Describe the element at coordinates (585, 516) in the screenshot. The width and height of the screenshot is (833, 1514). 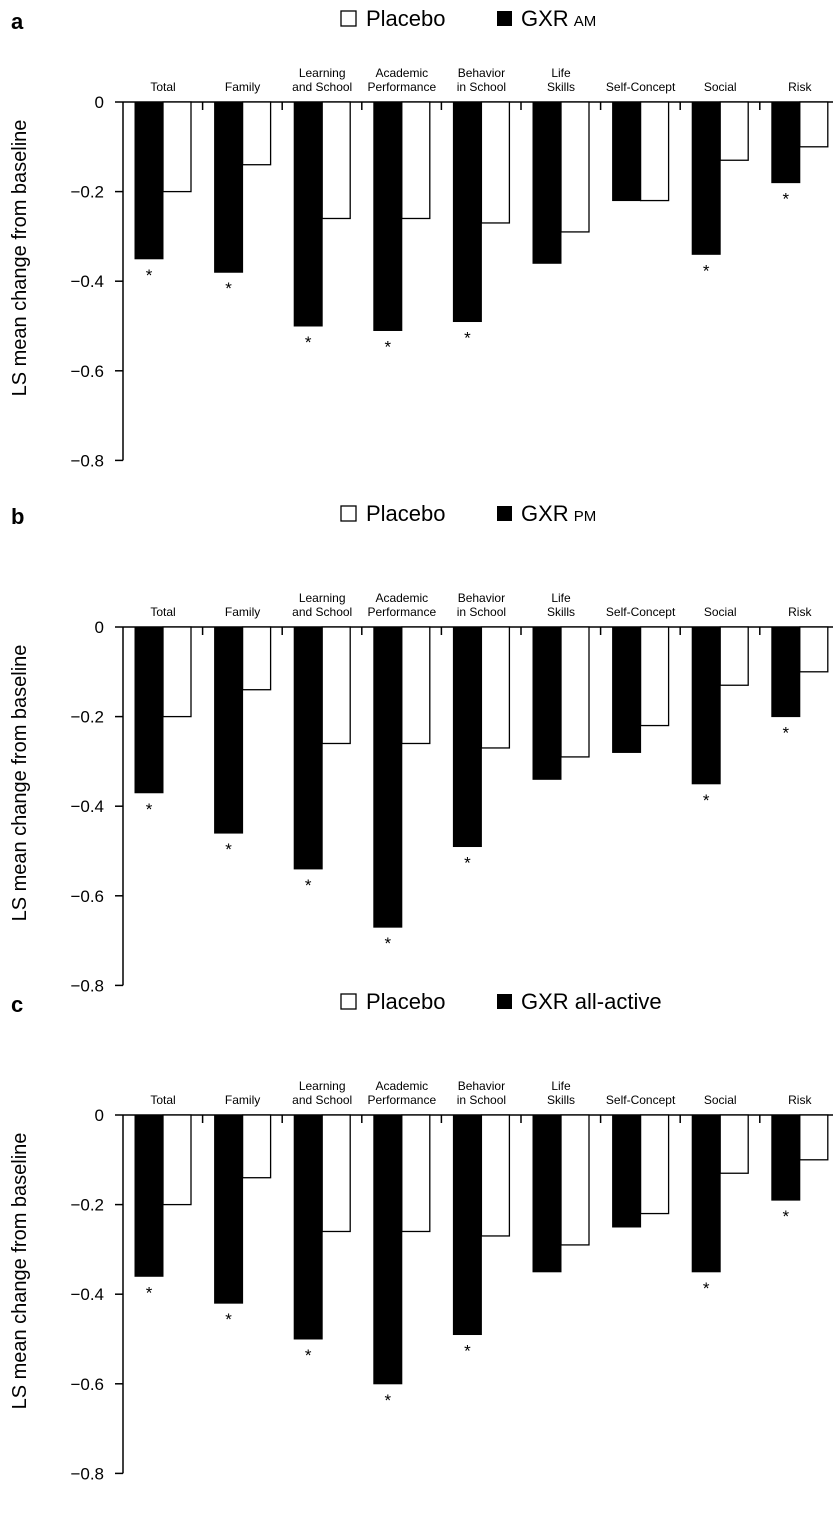
I see `legend-label-gxr-suffix: PM` at that location.